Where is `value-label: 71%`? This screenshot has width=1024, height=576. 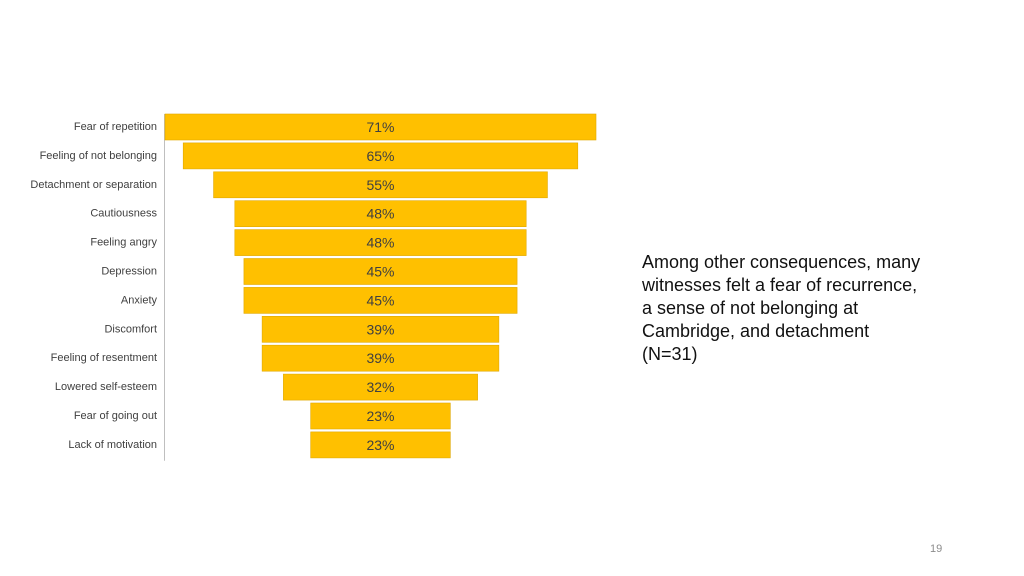
value-label: 71% is located at coordinates (380, 127).